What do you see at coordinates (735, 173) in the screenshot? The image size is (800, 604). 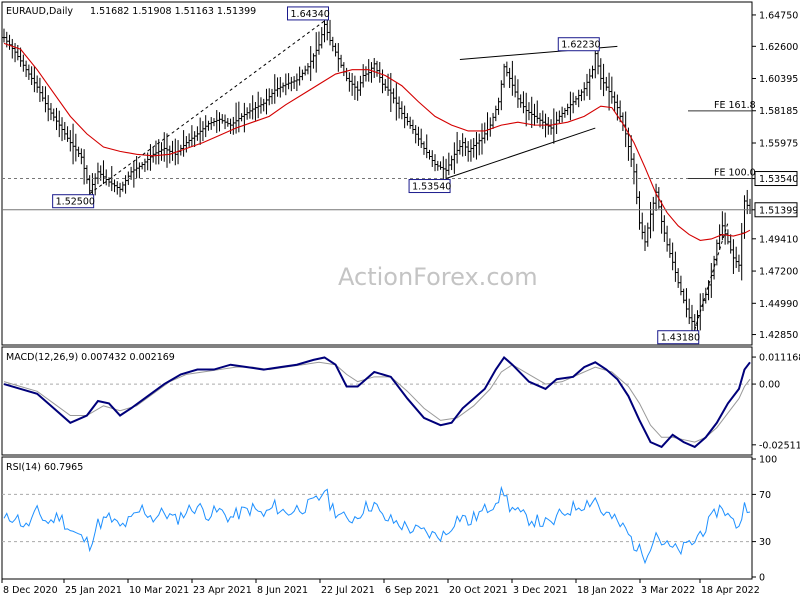 I see `fe-level-label: FE 100.0` at bounding box center [735, 173].